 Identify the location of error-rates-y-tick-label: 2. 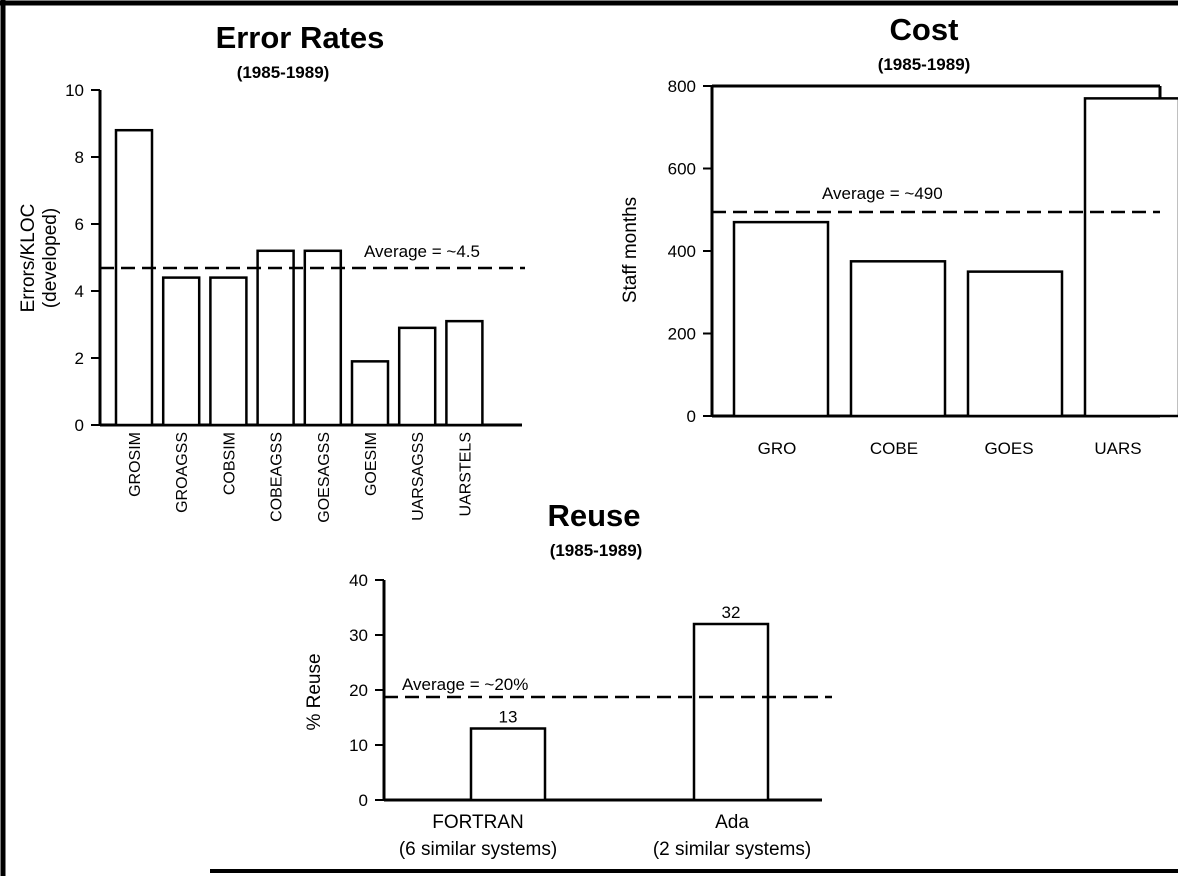
(79, 358).